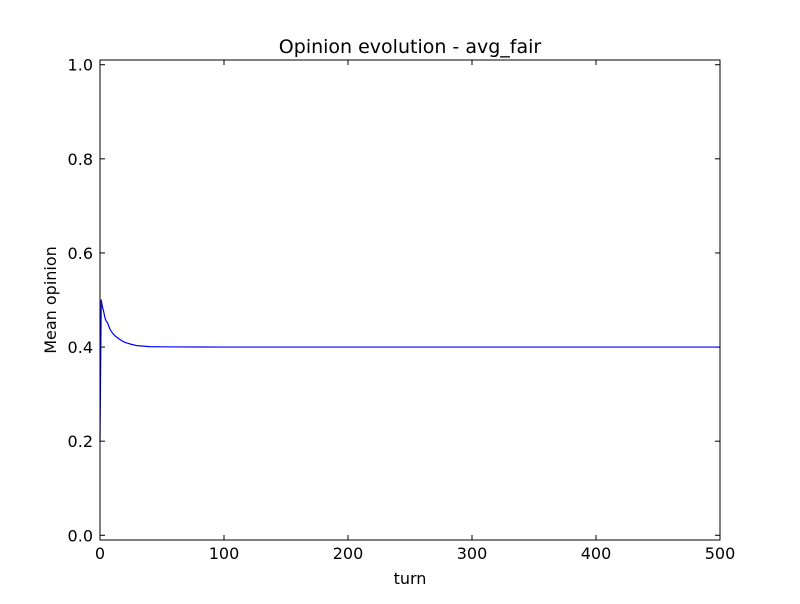 The height and width of the screenshot is (604, 800). What do you see at coordinates (410, 578) in the screenshot?
I see `x-axis-label: turn` at bounding box center [410, 578].